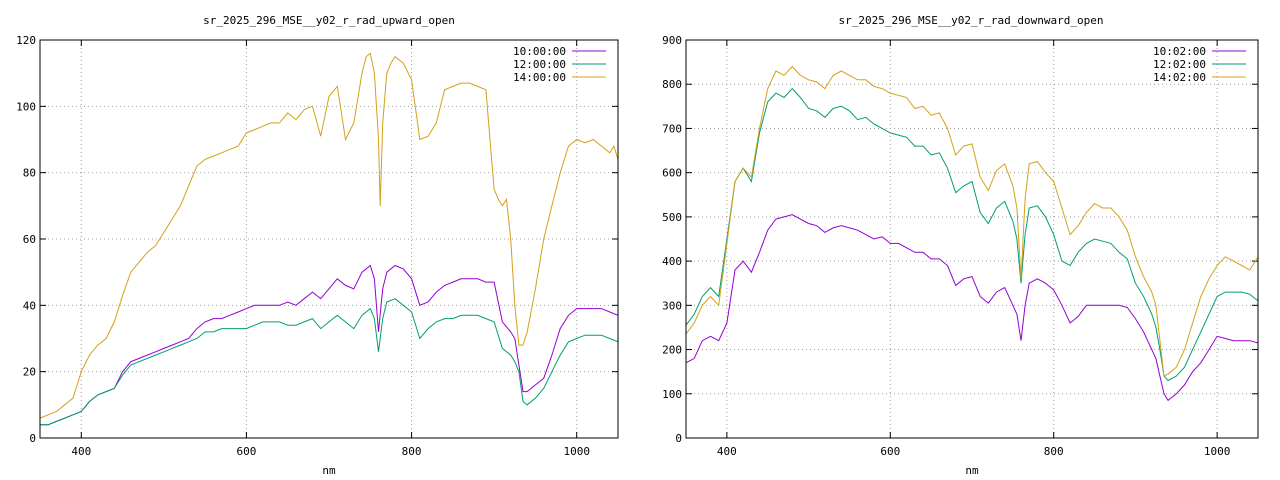 The image size is (1280, 480). What do you see at coordinates (539, 64) in the screenshot?
I see `legend-label: 12:00:00` at bounding box center [539, 64].